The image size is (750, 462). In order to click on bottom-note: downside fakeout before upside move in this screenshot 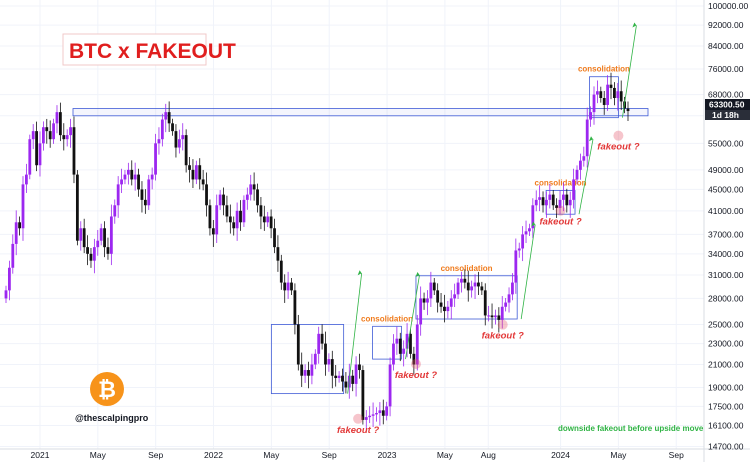, I will do `click(631, 428)`.